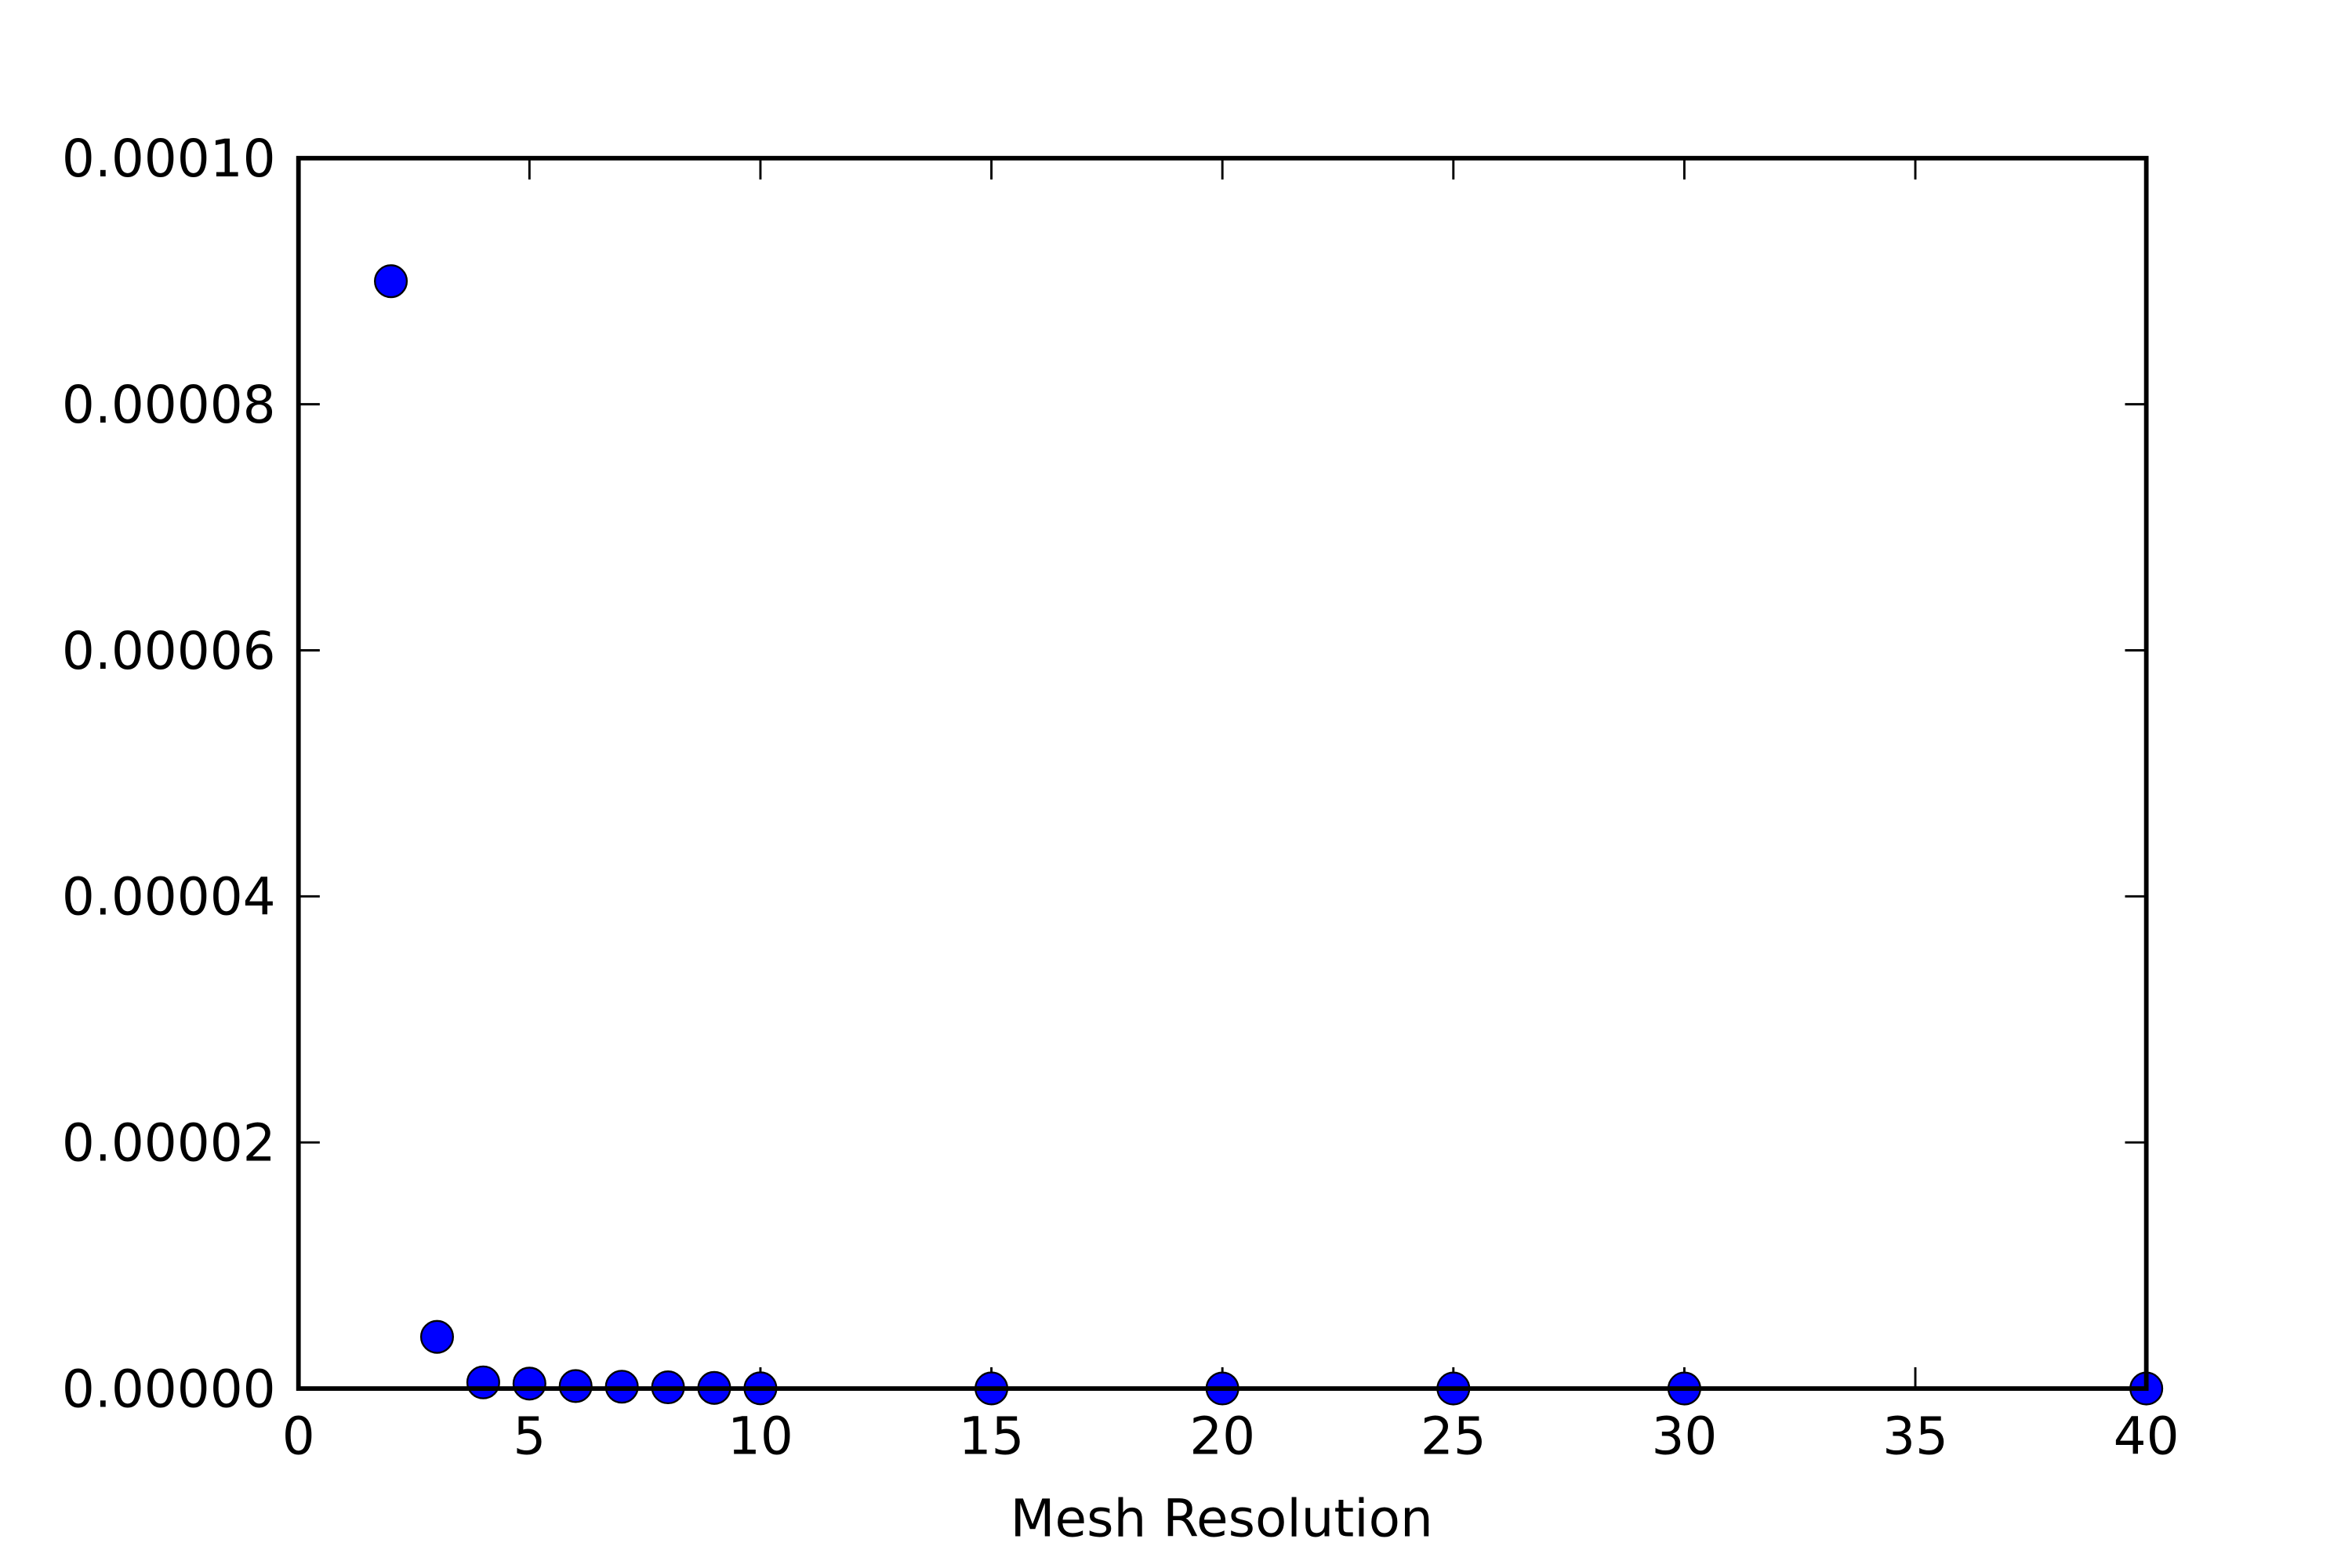 Image resolution: width=2352 pixels, height=1568 pixels. I want to click on y-tick-label: 0.00008, so click(169, 405).